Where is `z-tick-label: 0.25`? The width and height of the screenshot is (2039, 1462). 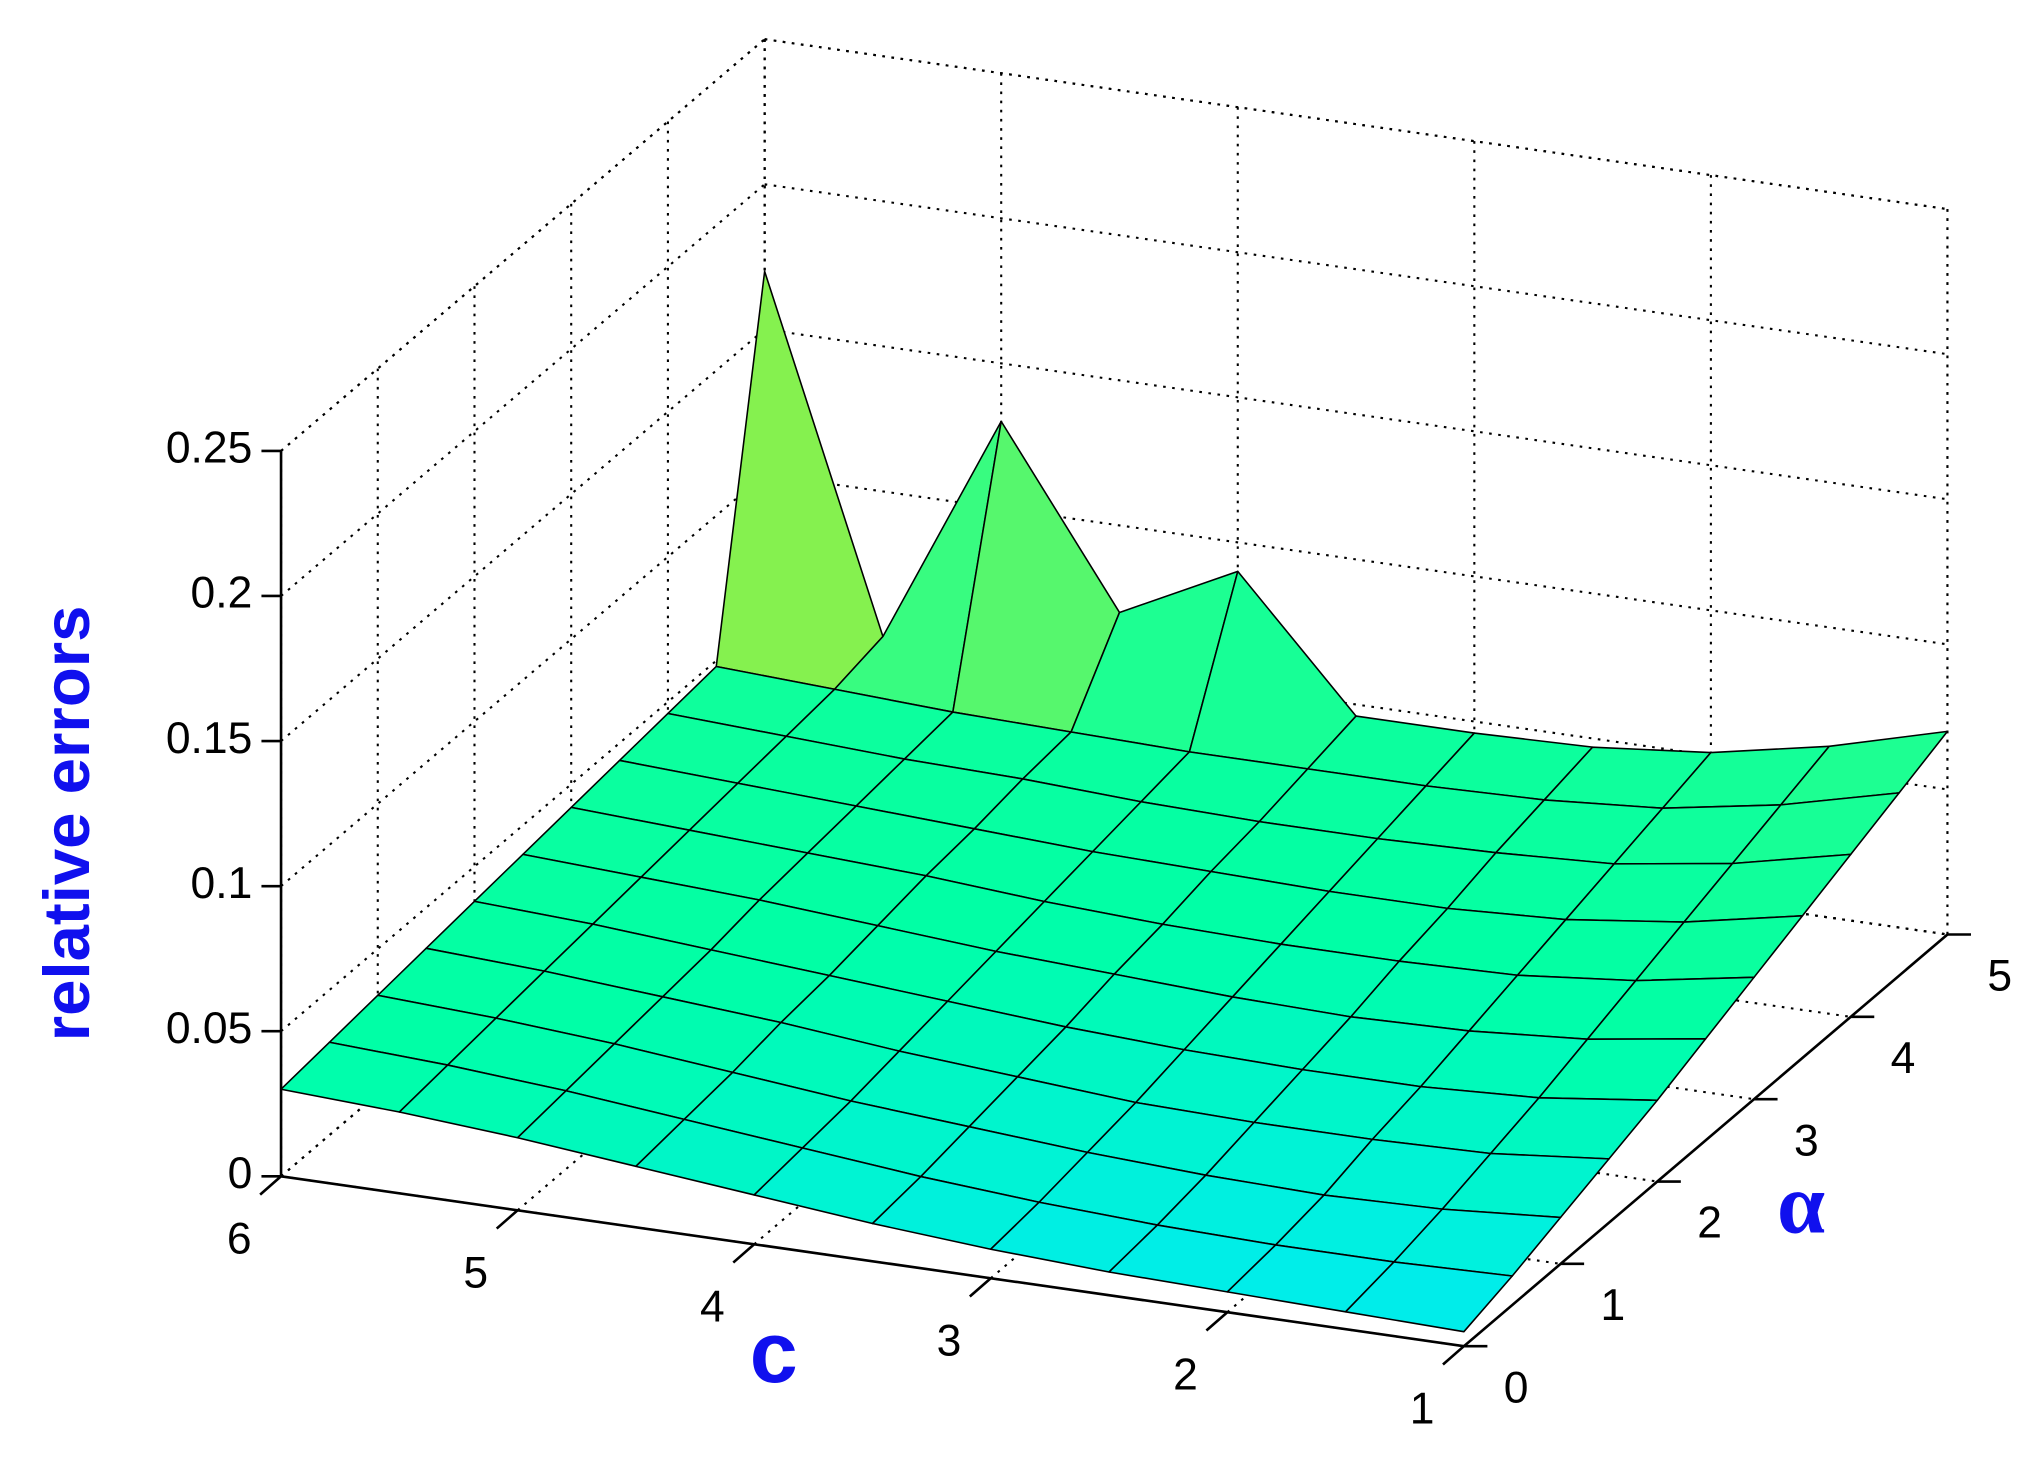
z-tick-label: 0.25 is located at coordinates (209, 448).